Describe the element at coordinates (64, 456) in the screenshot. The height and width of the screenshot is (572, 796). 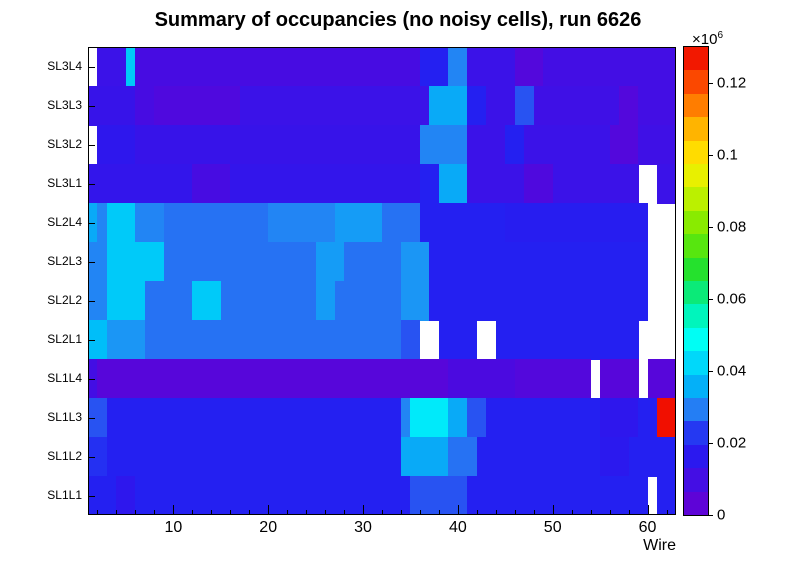
I see `y-axis-label: SL1L2` at that location.